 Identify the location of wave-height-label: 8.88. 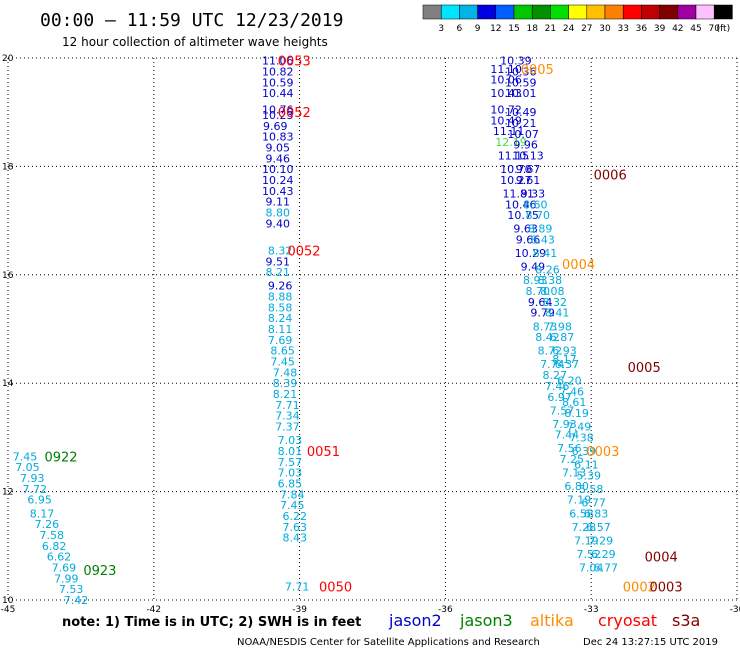
(280, 296).